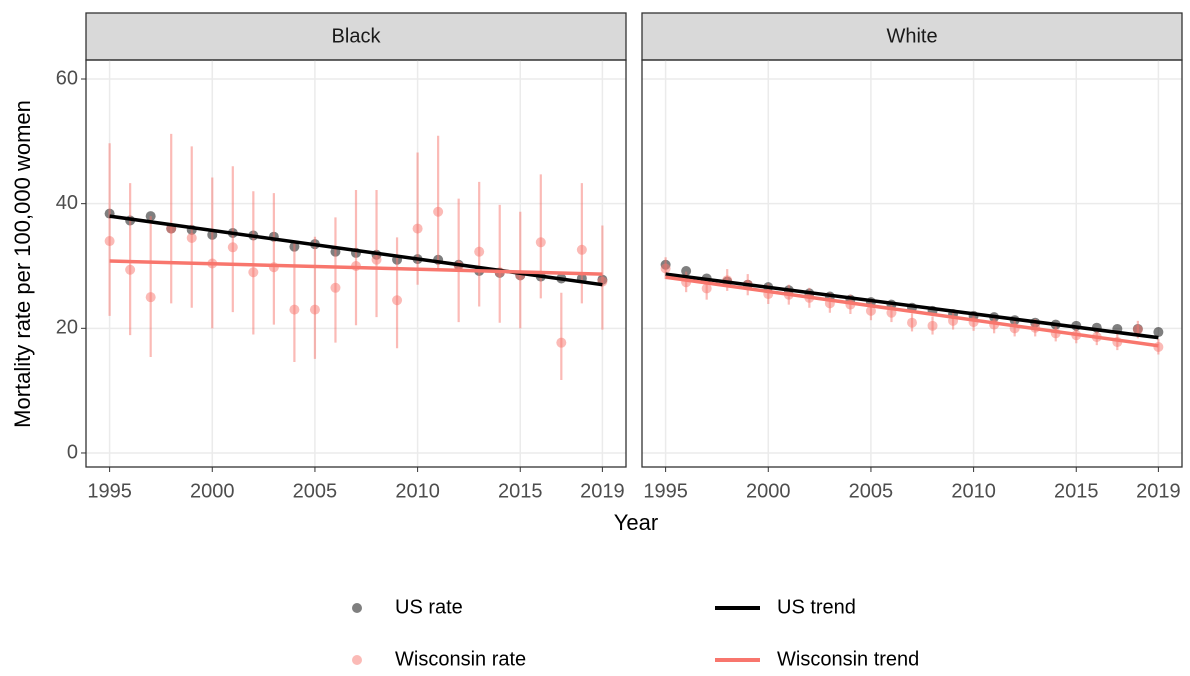 The image size is (1190, 676). What do you see at coordinates (636, 522) in the screenshot?
I see `x-axis-title: Year` at bounding box center [636, 522].